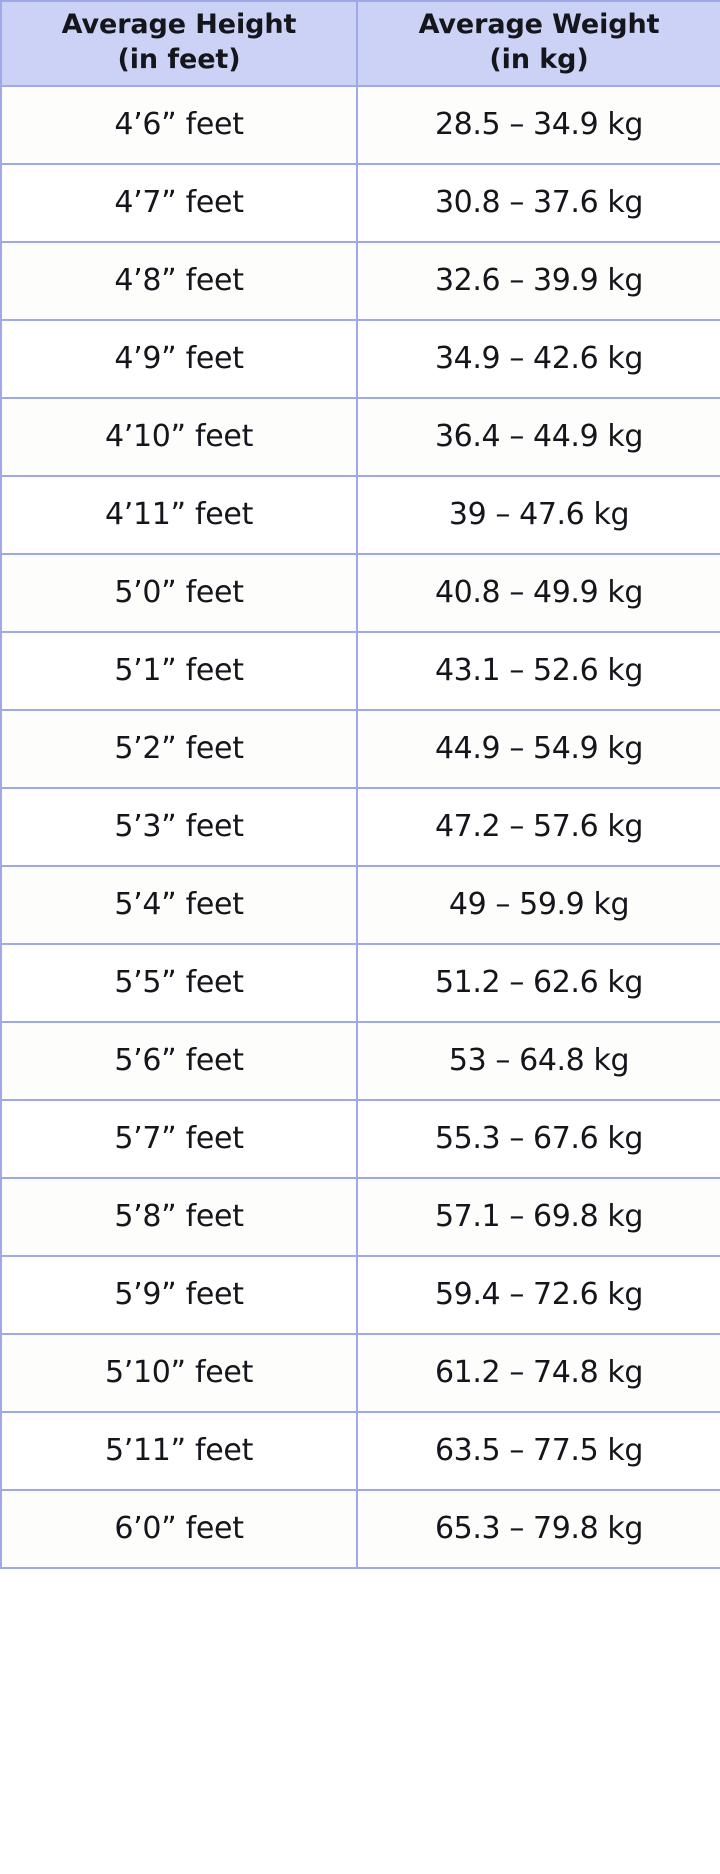  What do you see at coordinates (539, 59) in the screenshot?
I see `column-header-weight-line2: (in kg)` at bounding box center [539, 59].